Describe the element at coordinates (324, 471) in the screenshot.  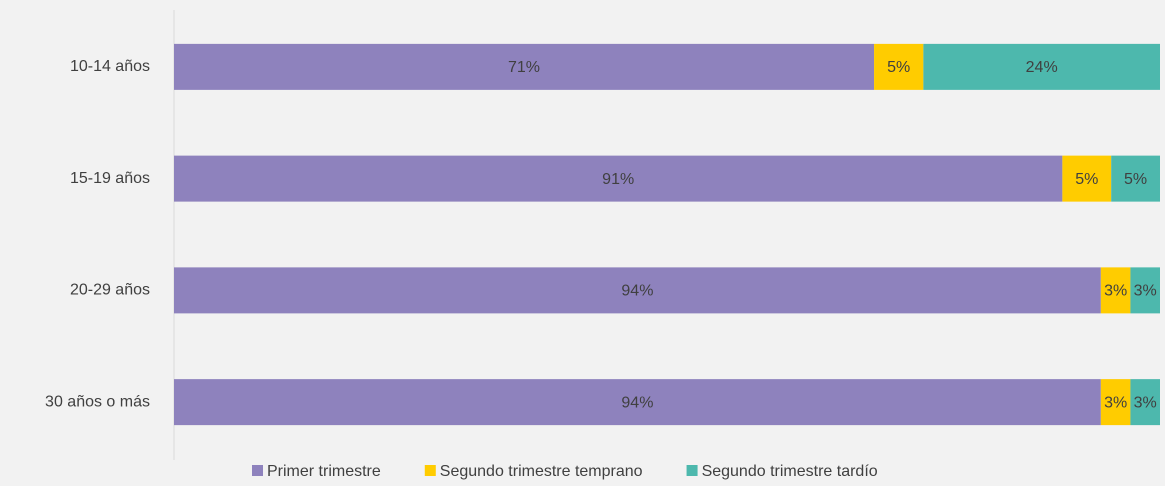
I see `legend-label: Primer trimestre` at that location.